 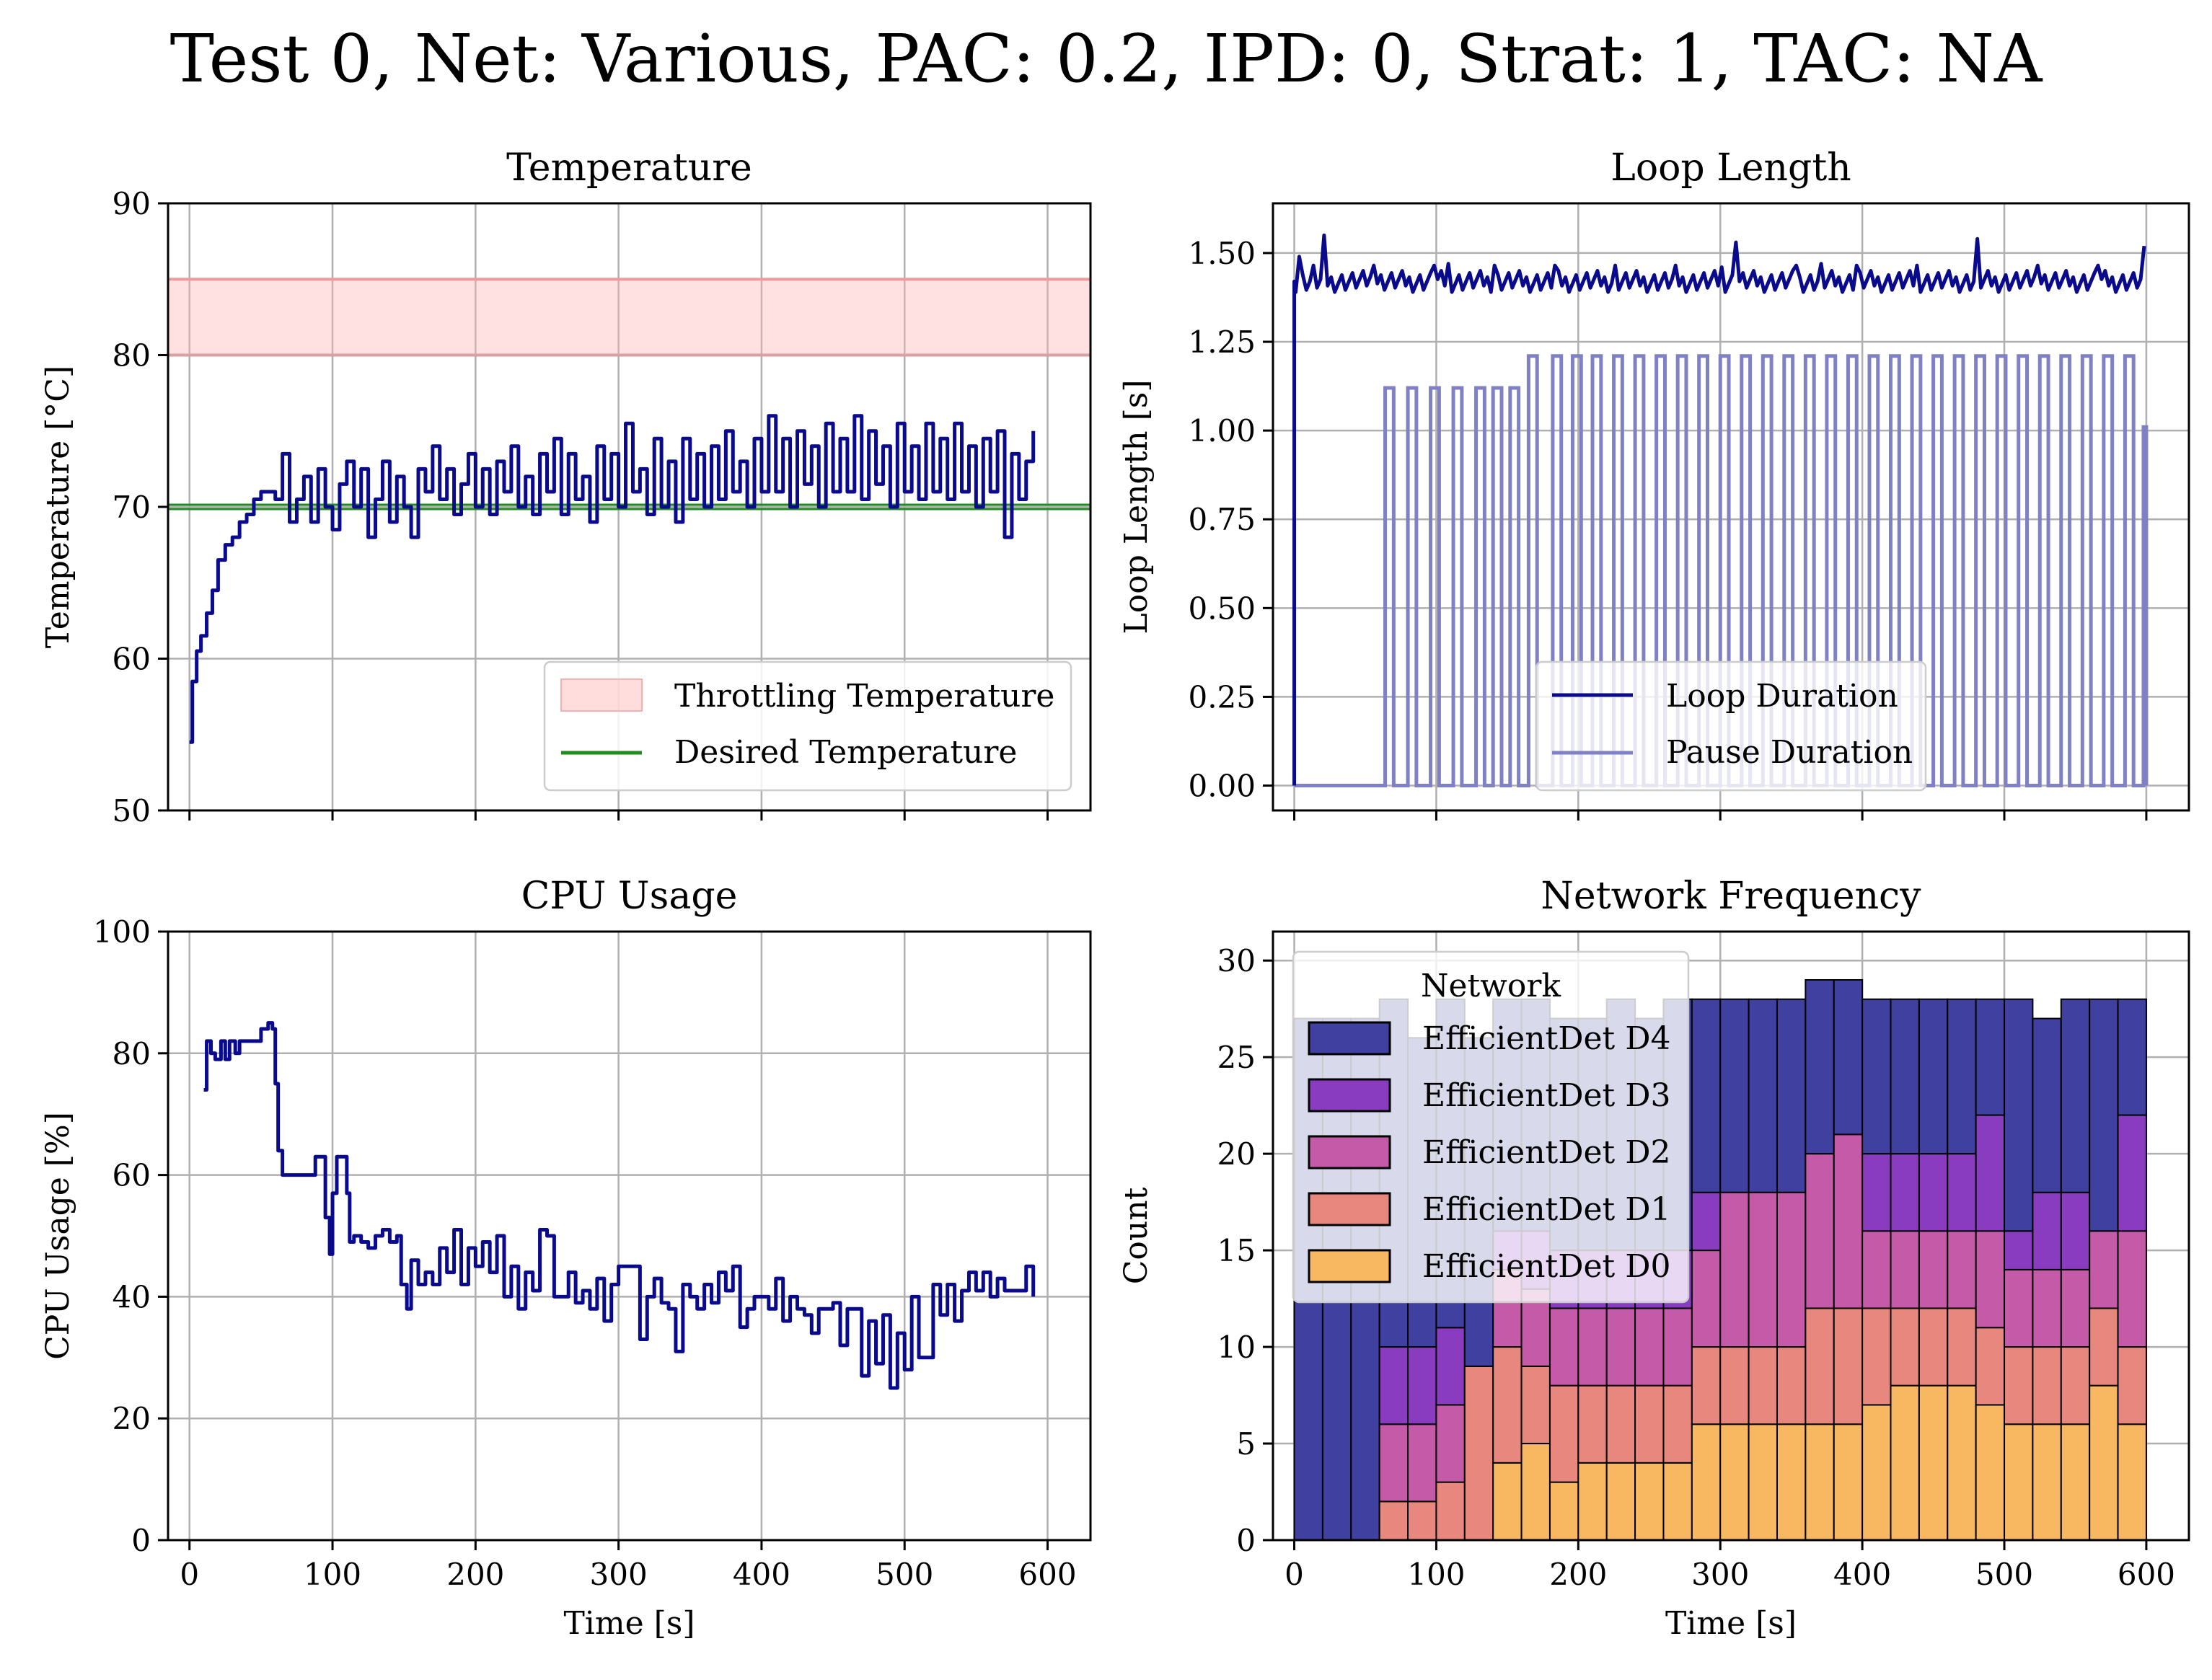 I want to click on y-tick-label: 15, so click(x=1236, y=1250).